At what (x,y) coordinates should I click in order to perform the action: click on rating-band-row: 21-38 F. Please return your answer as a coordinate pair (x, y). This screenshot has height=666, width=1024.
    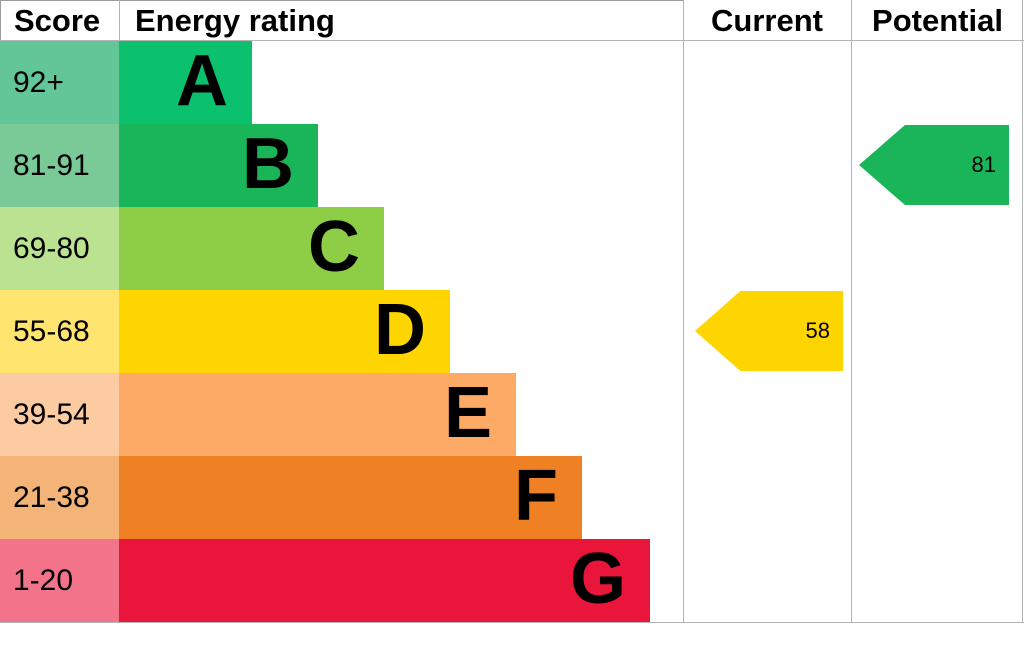
    Looking at the image, I should click on (512, 497).